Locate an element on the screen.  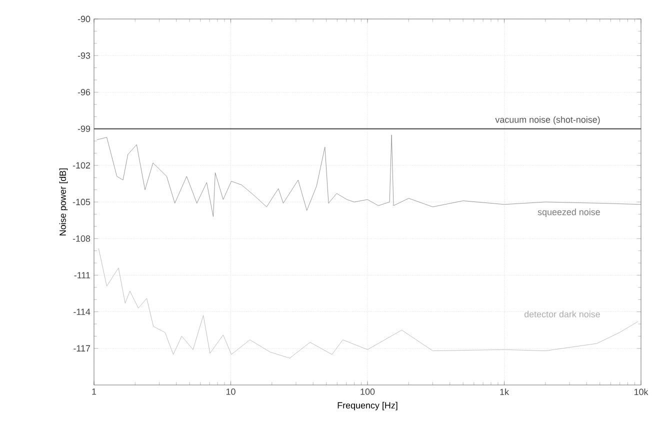
y-tick-label: -108 is located at coordinates (81, 238).